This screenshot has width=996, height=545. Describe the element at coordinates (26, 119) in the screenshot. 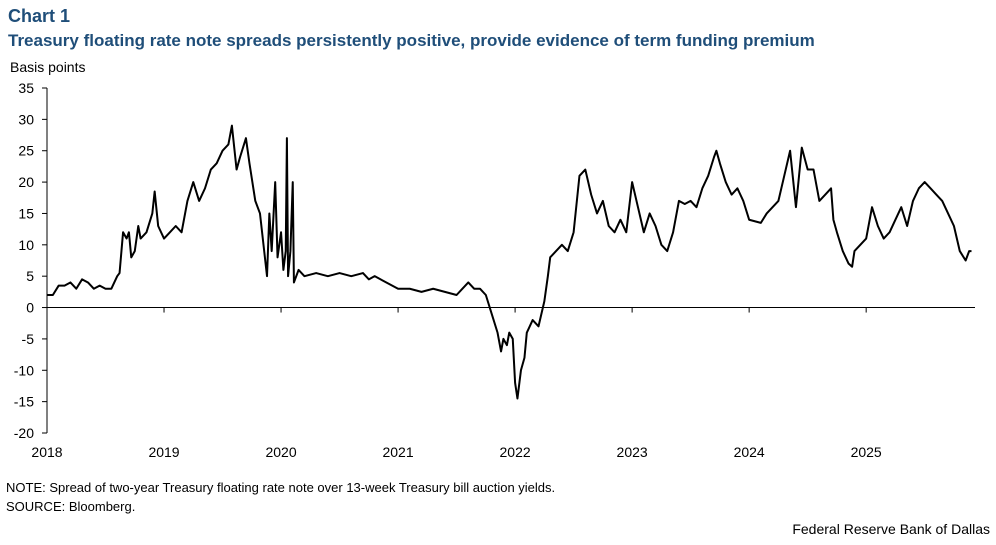

I see `y-tick-label: 30` at that location.